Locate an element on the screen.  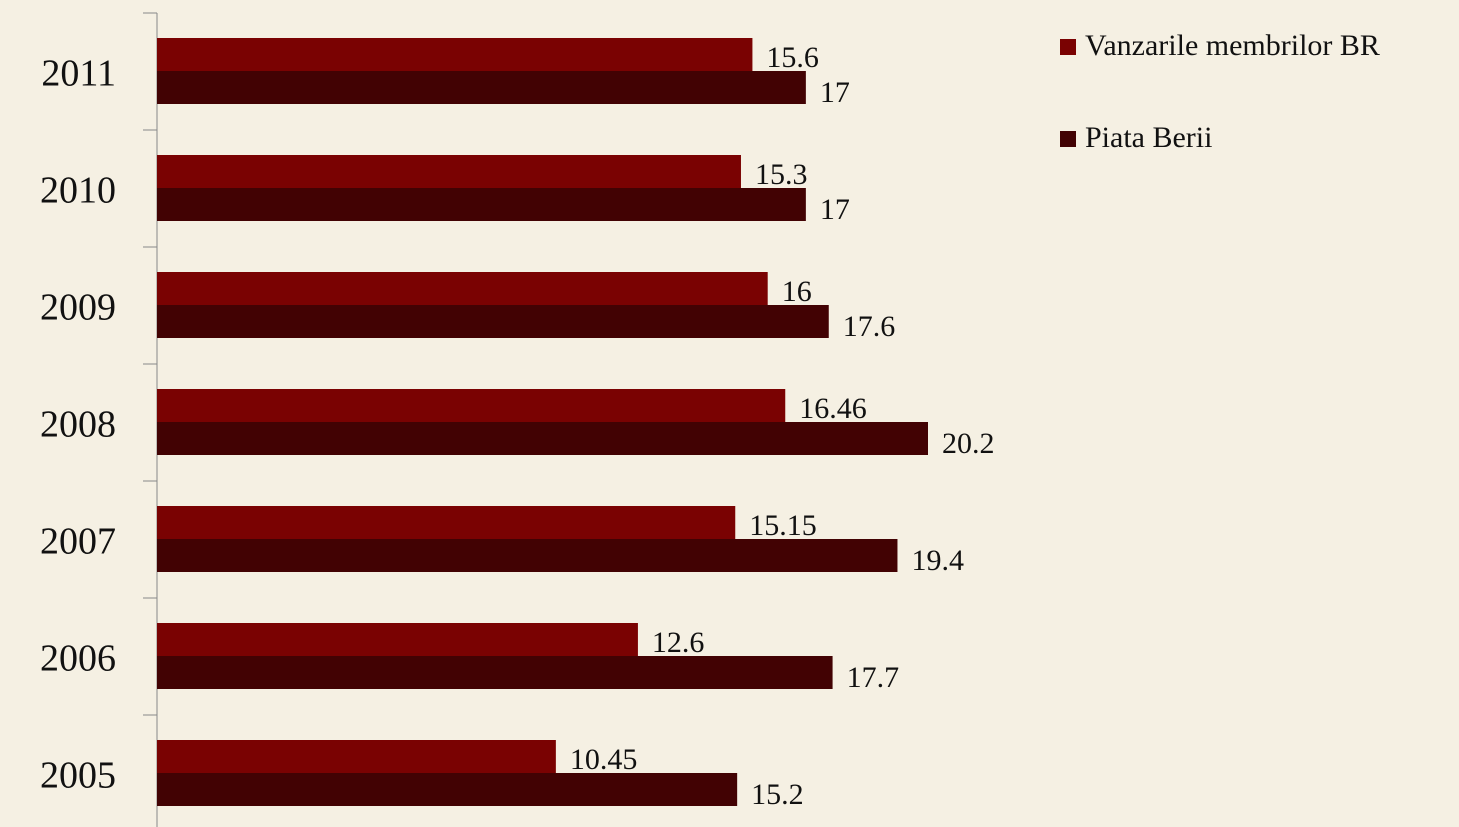
y-tick-label: 2007 is located at coordinates (78, 542).